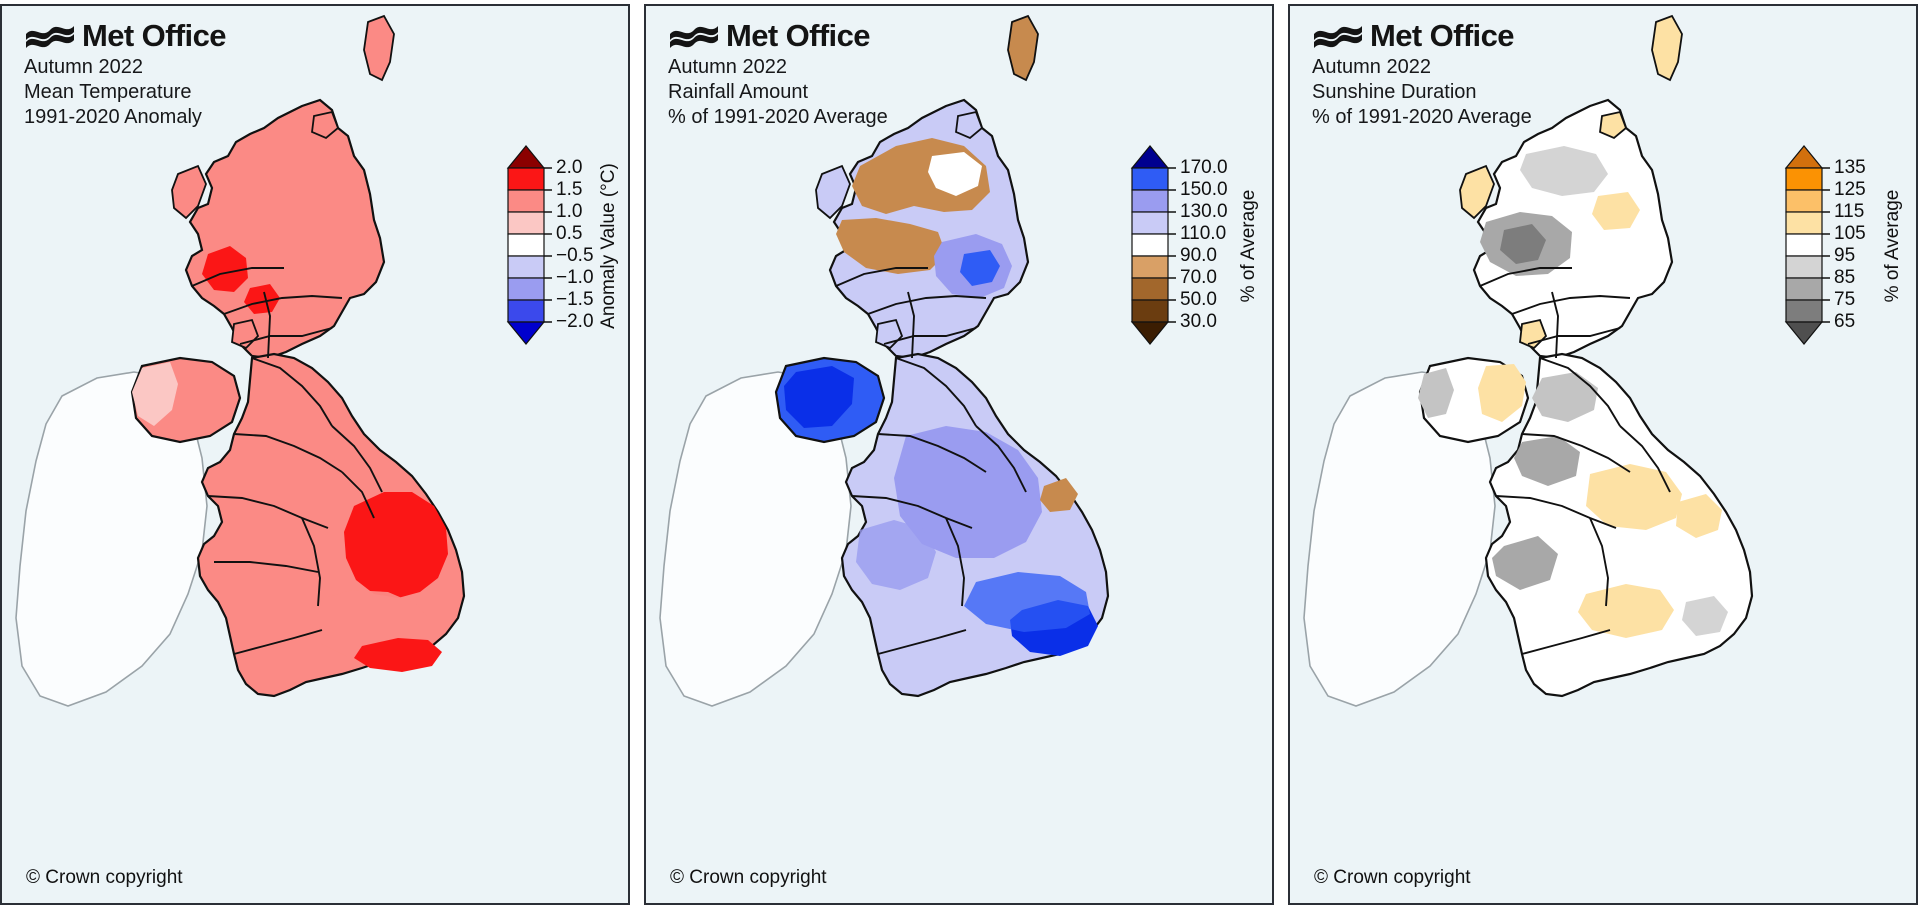  What do you see at coordinates (108, 92) in the screenshot?
I see `panel-variable: Mean Temperature` at bounding box center [108, 92].